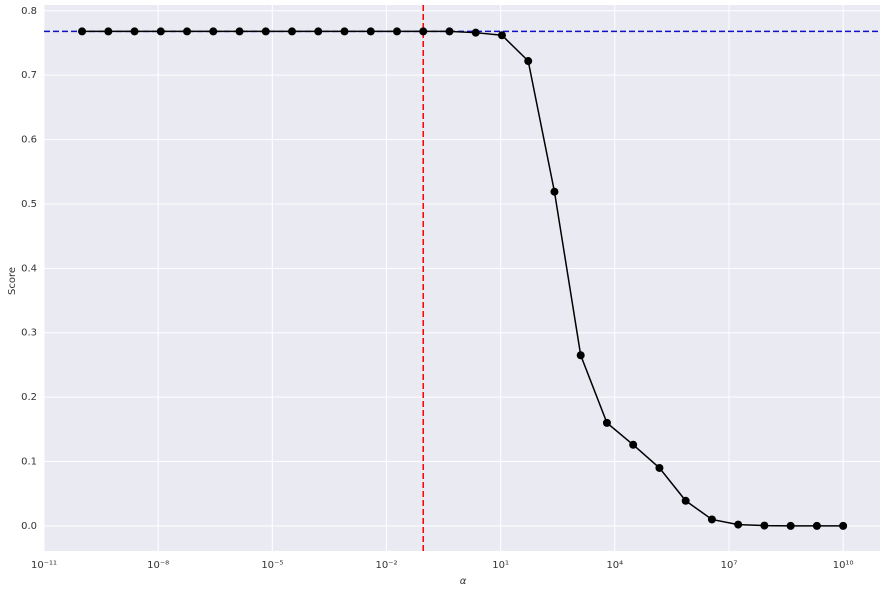  I want to click on y-tick-label: 0.4, so click(29, 268).